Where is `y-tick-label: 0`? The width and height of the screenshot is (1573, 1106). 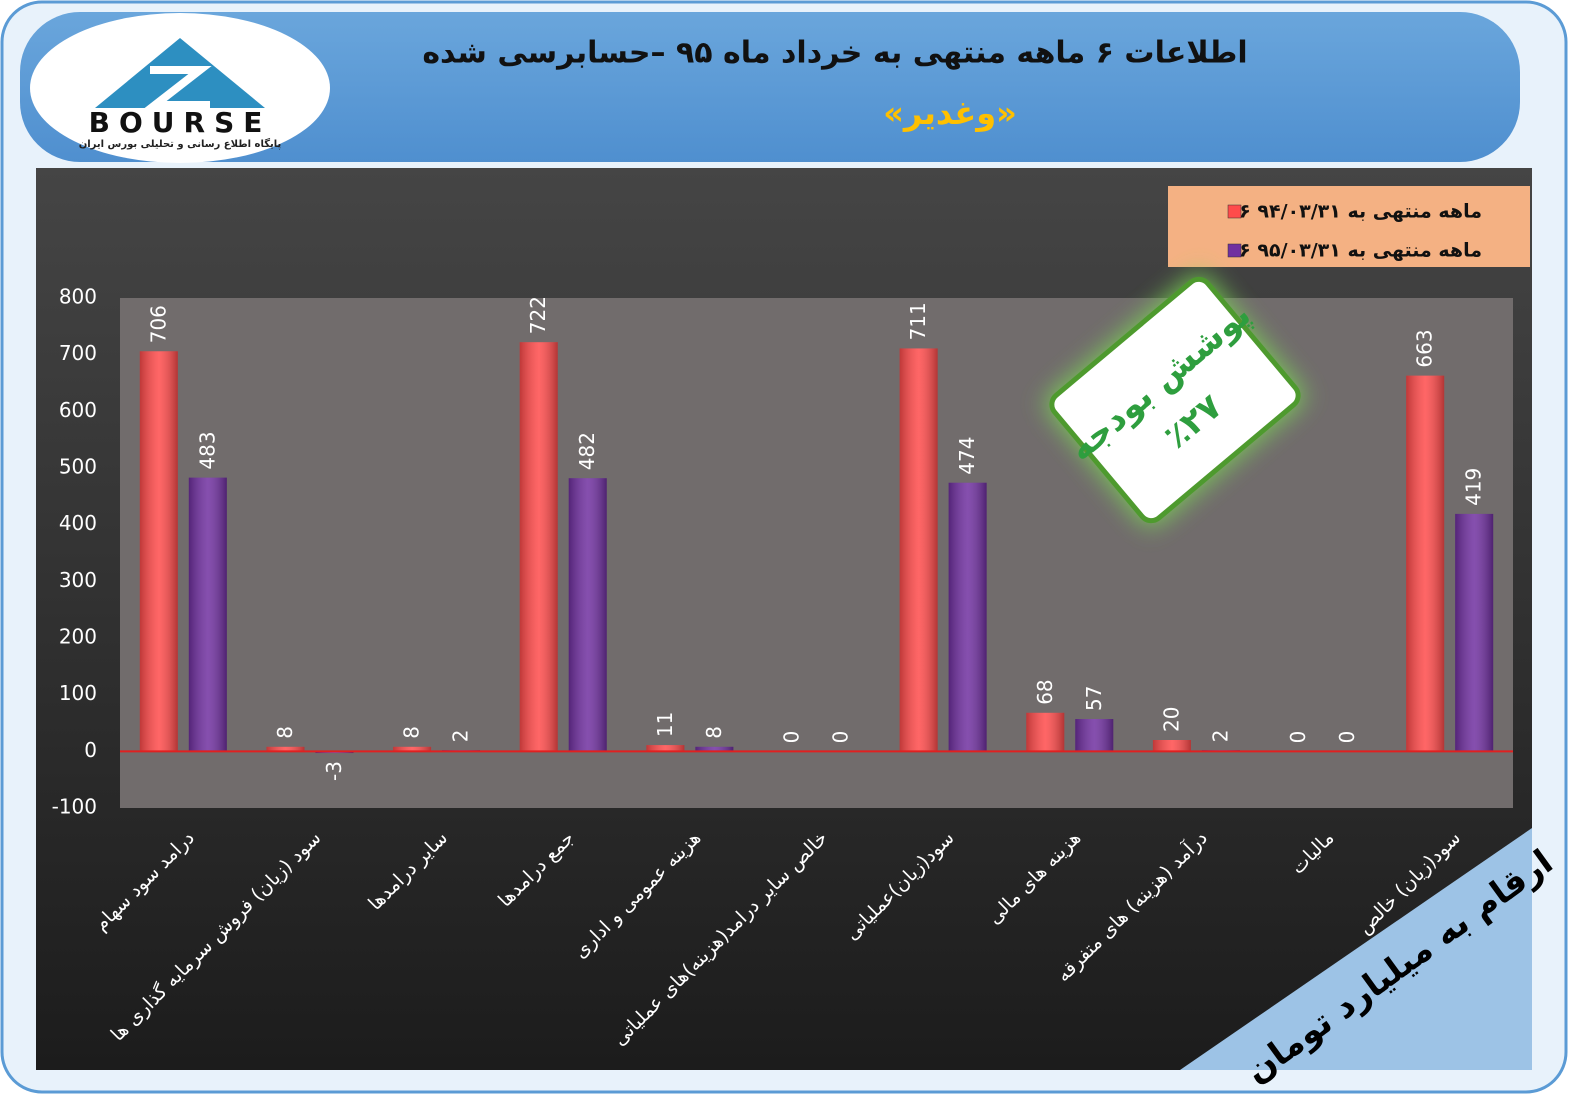 y-tick-label: 0 is located at coordinates (90, 750).